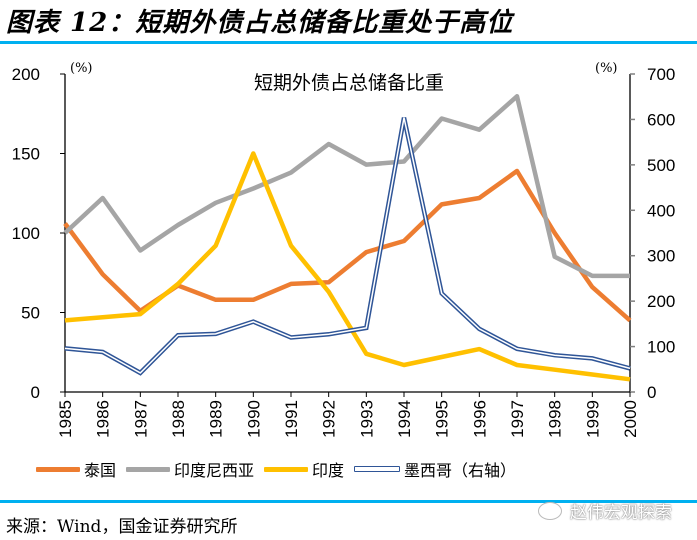 This screenshot has width=697, height=540. Describe the element at coordinates (366, 419) in the screenshot. I see `x-axis-tick-label: 1993` at that location.